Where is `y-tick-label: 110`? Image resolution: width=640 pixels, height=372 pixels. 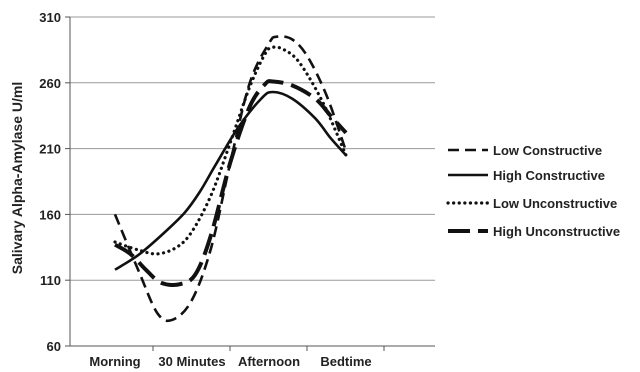 y-tick-label: 110 is located at coordinates (50, 280).